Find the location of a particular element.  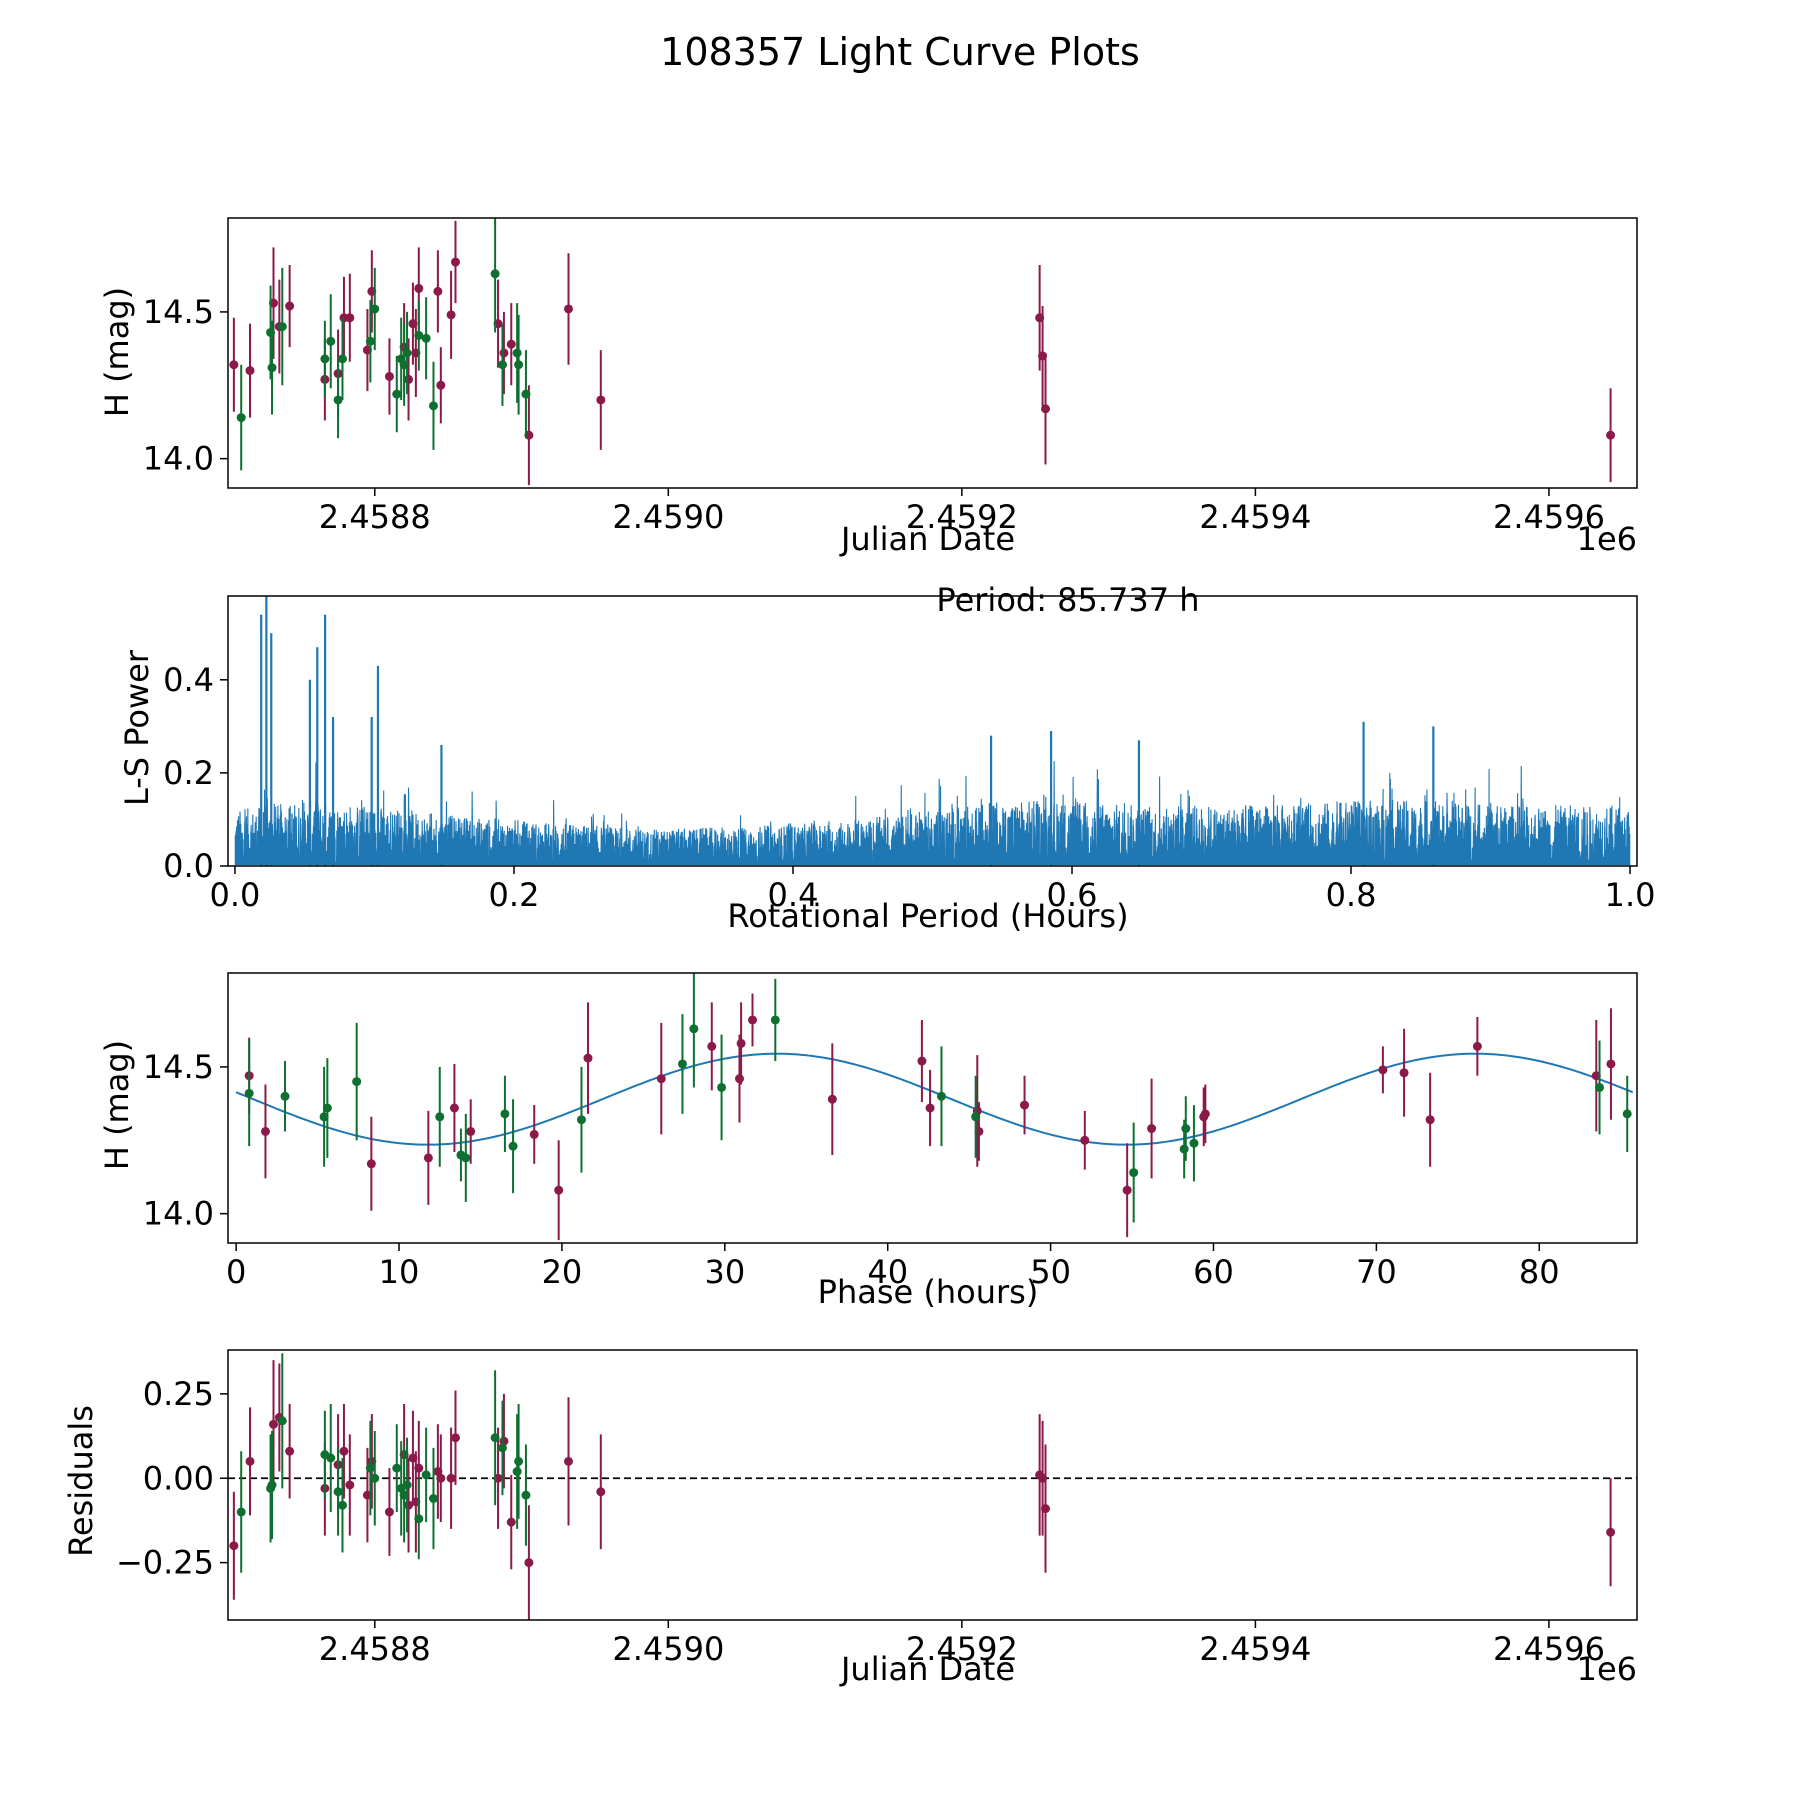

lightcurve-xlabel: Julian Date is located at coordinates (927, 539).